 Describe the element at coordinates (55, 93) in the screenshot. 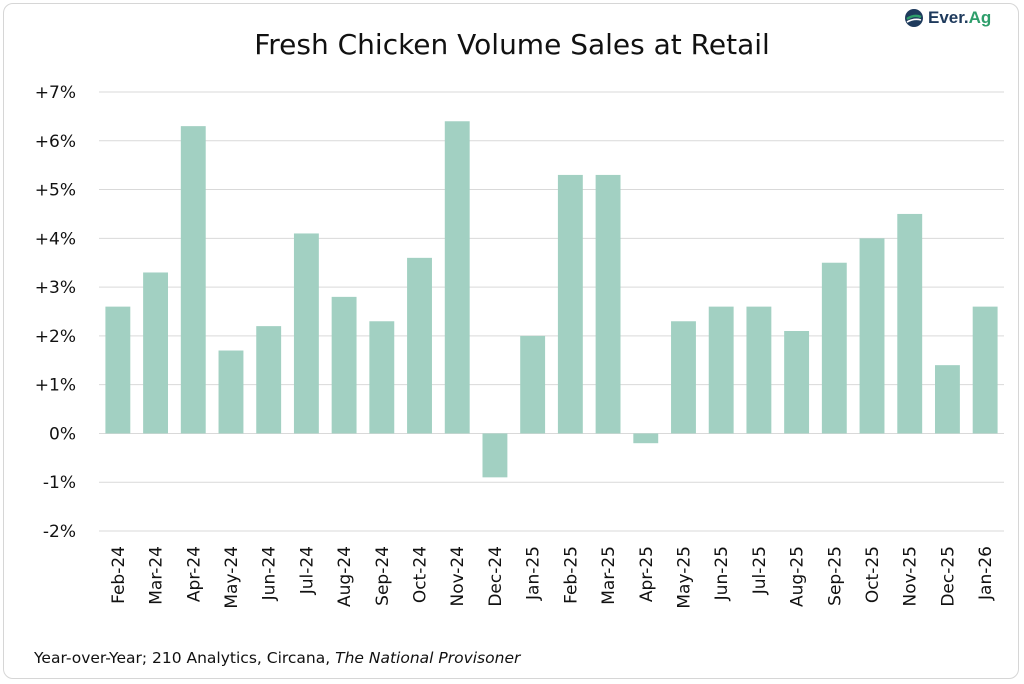

I see `y-tick-label: +7%` at that location.